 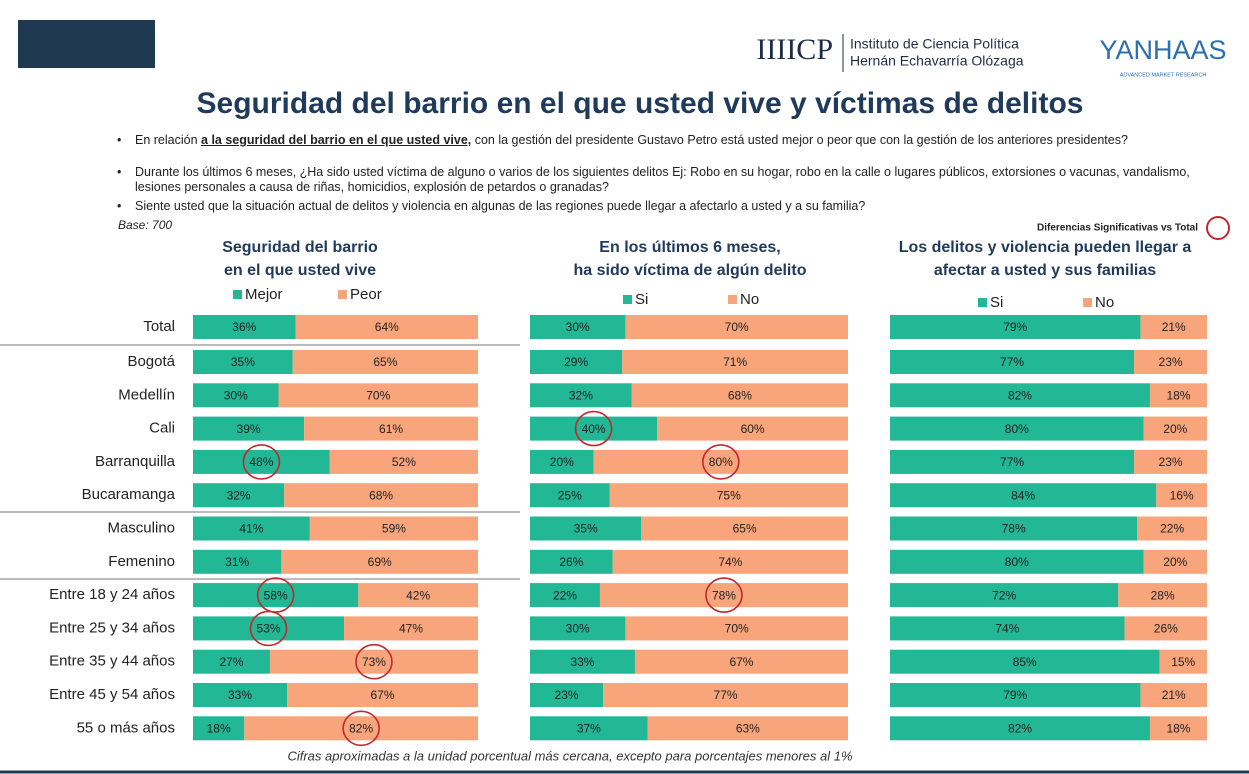 I want to click on value-label: 40%, so click(x=594, y=429).